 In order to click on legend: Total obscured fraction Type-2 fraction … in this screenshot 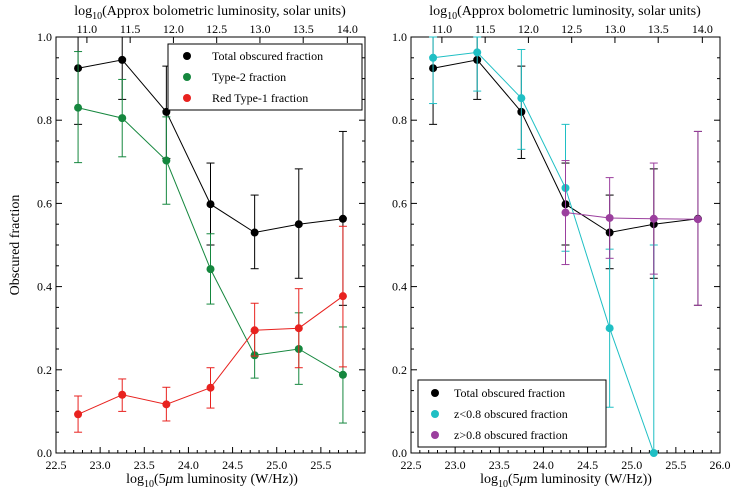, I will do `click(265, 77)`.